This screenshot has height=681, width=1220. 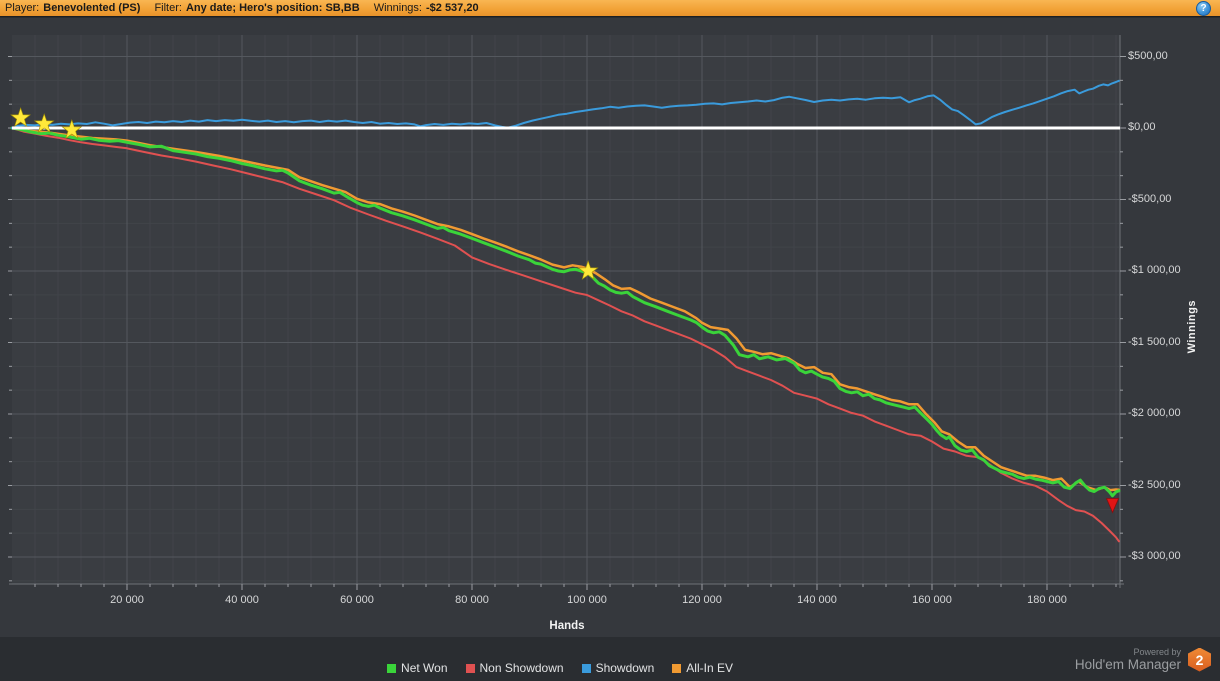 I want to click on winnings-group: Winnings: -$2 537,20, so click(x=426, y=8).